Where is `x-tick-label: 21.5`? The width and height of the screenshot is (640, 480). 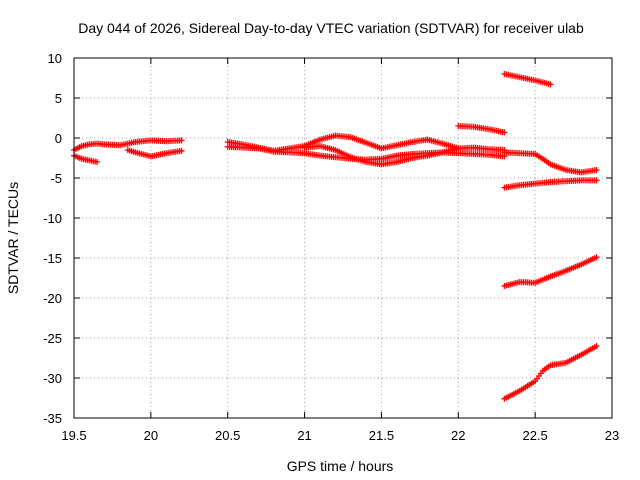 x-tick-label: 21.5 is located at coordinates (381, 435).